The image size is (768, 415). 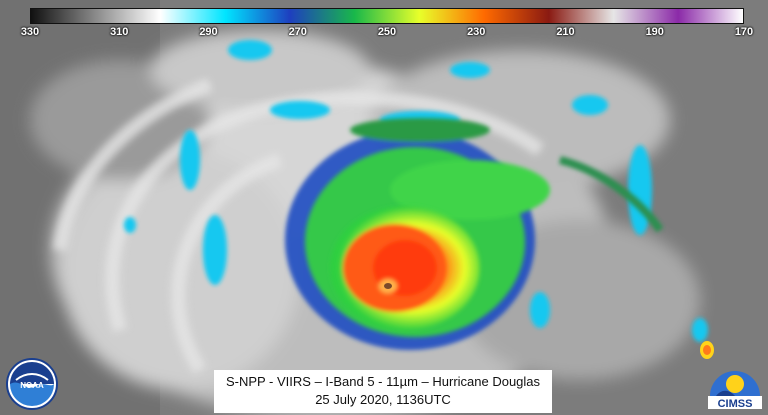 I want to click on noaa-logo: NOAA, so click(x=32, y=384).